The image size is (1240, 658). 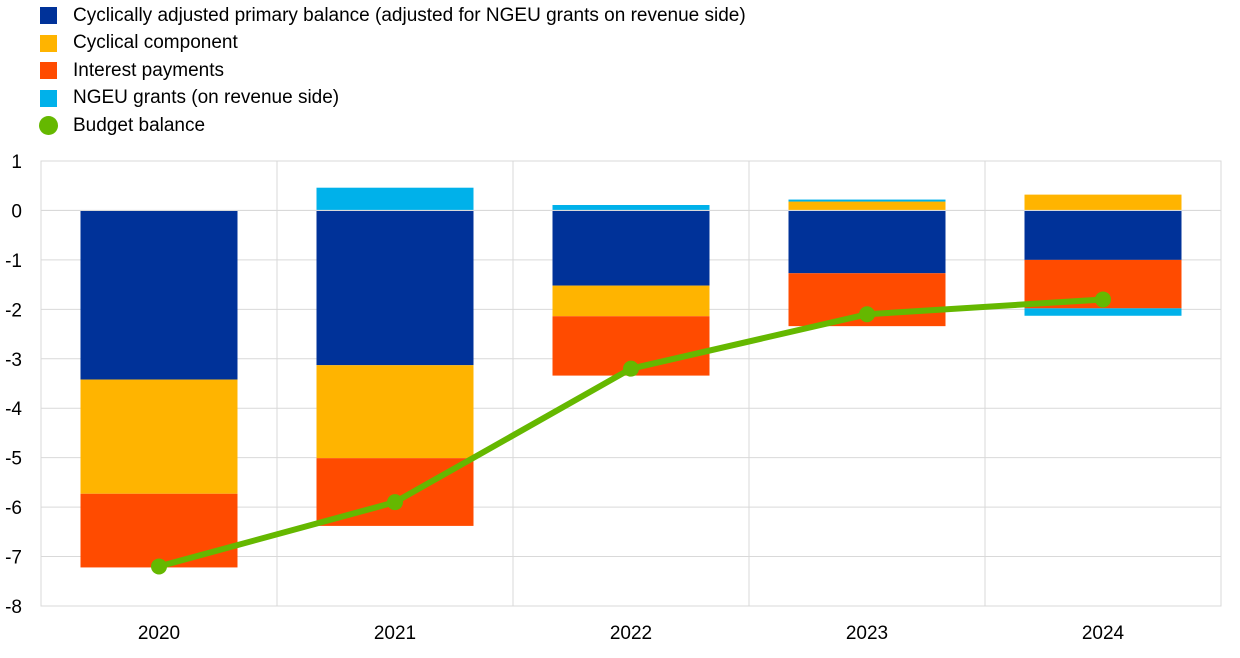 What do you see at coordinates (395, 502) in the screenshot?
I see `budget-balance-point-2021` at bounding box center [395, 502].